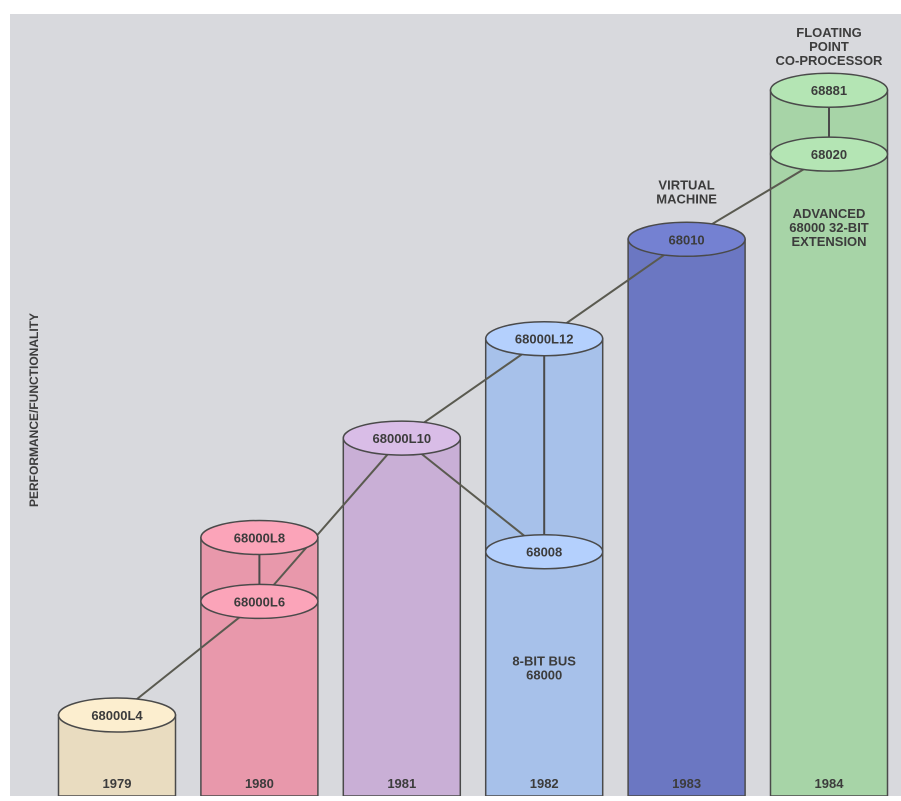 The width and height of the screenshot is (901, 801). What do you see at coordinates (544, 674) in the screenshot?
I see `annotation-line: 68000` at bounding box center [544, 674].